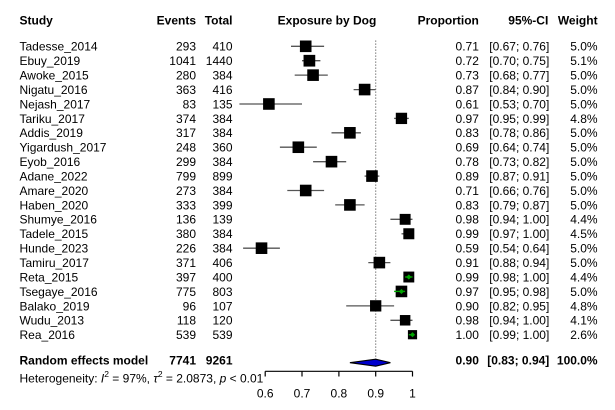 The width and height of the screenshot is (615, 410). Describe the element at coordinates (186, 133) in the screenshot. I see `svg-text: 317` at that location.